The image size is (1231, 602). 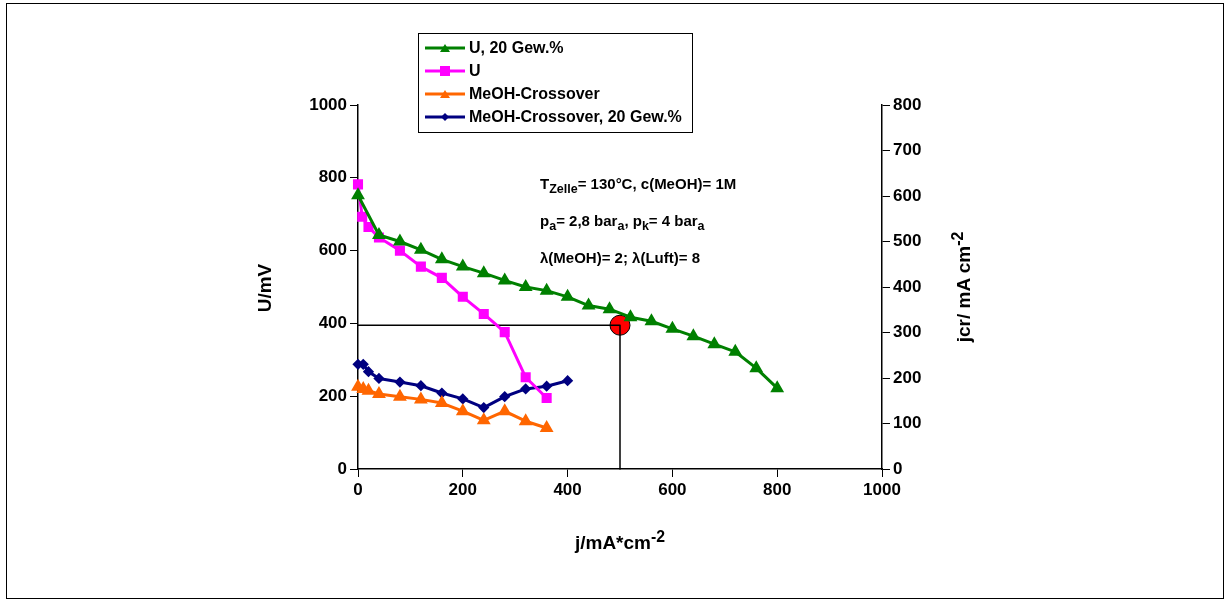 What do you see at coordinates (907, 104) in the screenshot?
I see `y2-tick-label: 800` at bounding box center [907, 104].